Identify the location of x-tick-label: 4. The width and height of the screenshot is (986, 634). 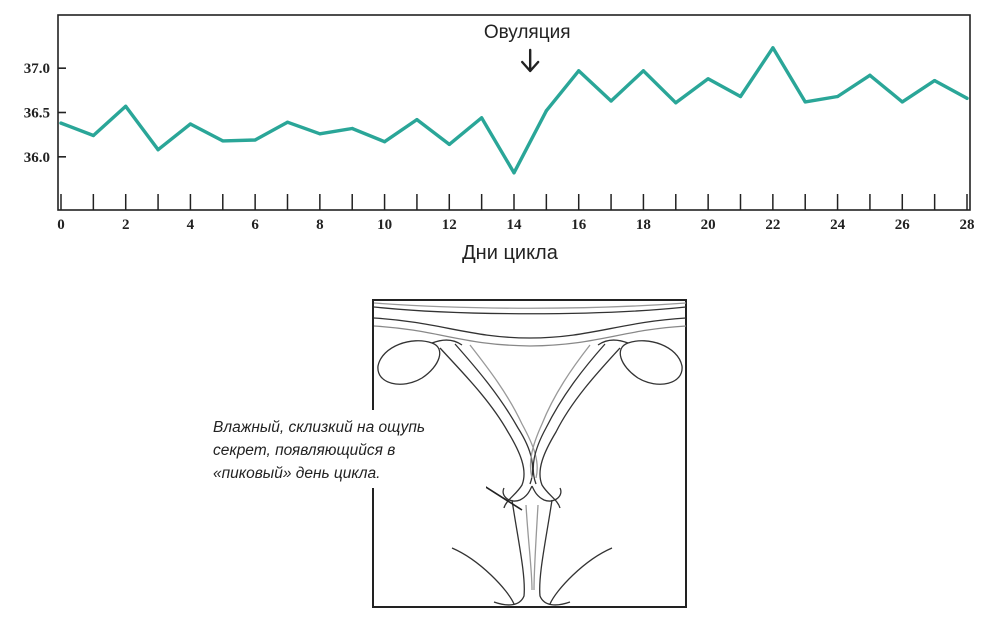
(191, 225).